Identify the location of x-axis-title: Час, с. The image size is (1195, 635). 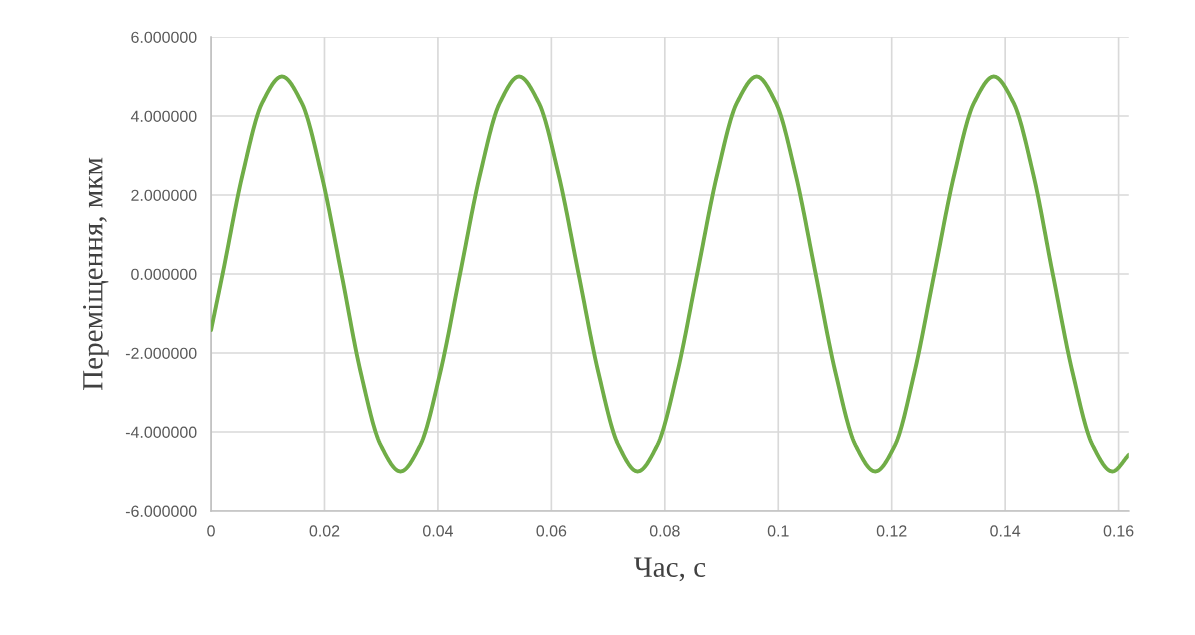
(670, 569).